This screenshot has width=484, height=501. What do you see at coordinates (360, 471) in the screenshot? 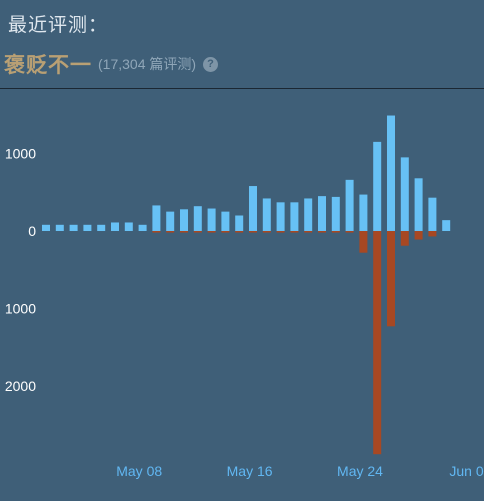
I see `x-tick-label: May 24` at bounding box center [360, 471].